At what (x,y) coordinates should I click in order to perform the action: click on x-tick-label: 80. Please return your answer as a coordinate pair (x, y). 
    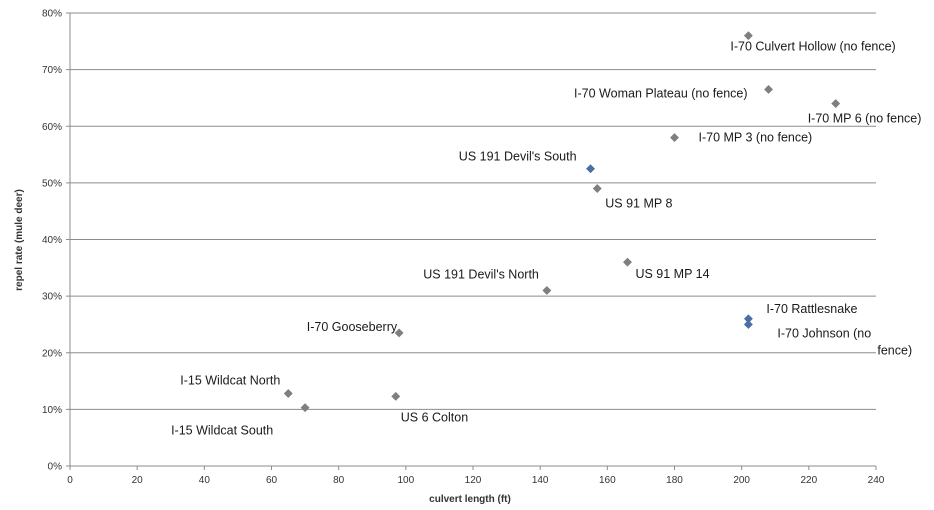
    Looking at the image, I should click on (339, 480).